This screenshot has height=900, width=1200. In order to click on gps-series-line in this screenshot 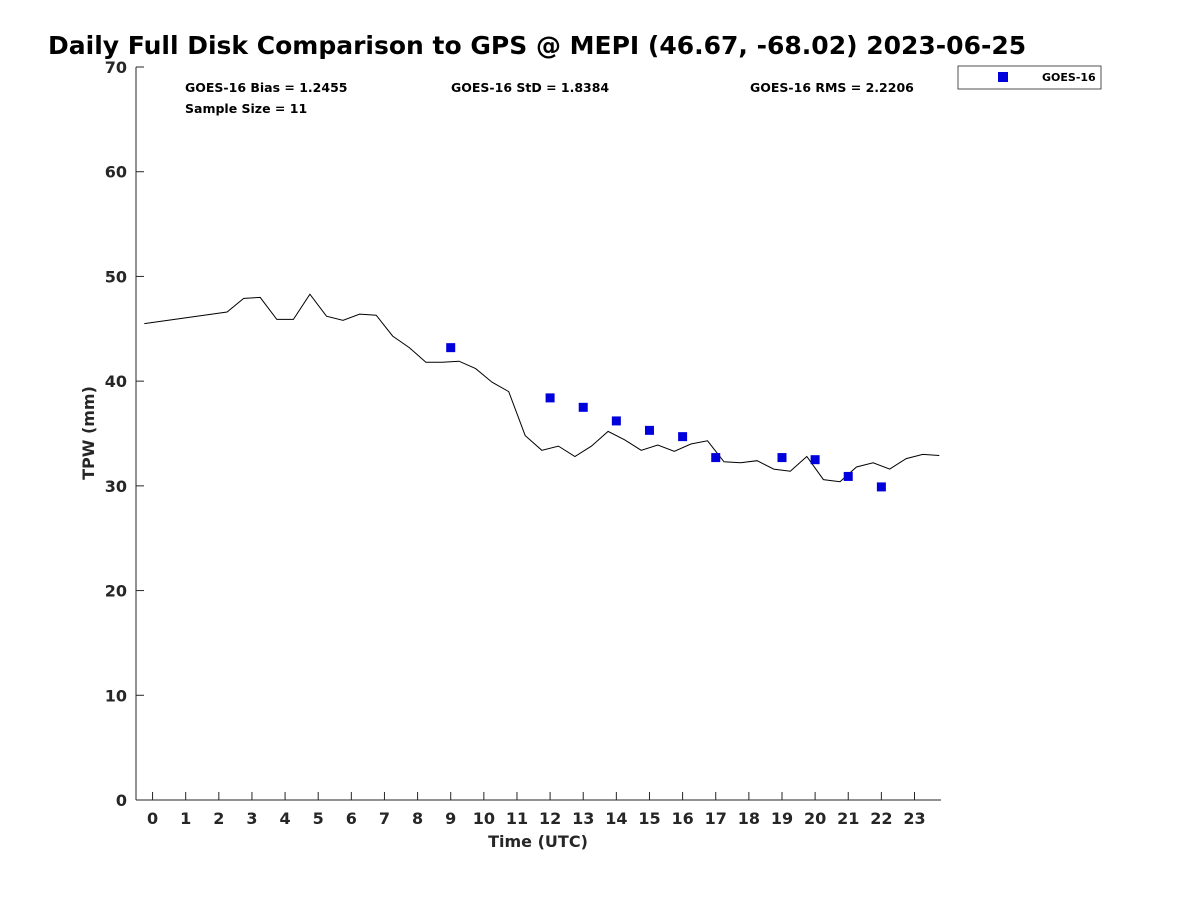, I will do `click(542, 388)`.